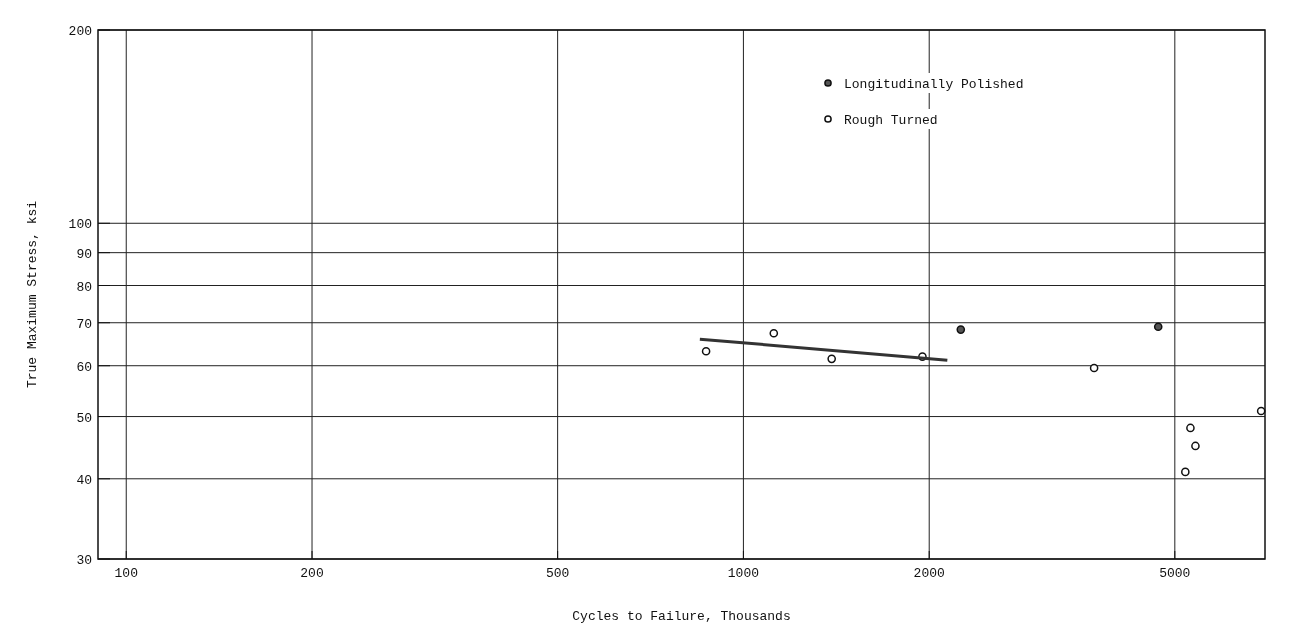 The image size is (1289, 643). Describe the element at coordinates (32, 294) in the screenshot. I see `y-axis-title: True Maximum Stress, ksi` at that location.